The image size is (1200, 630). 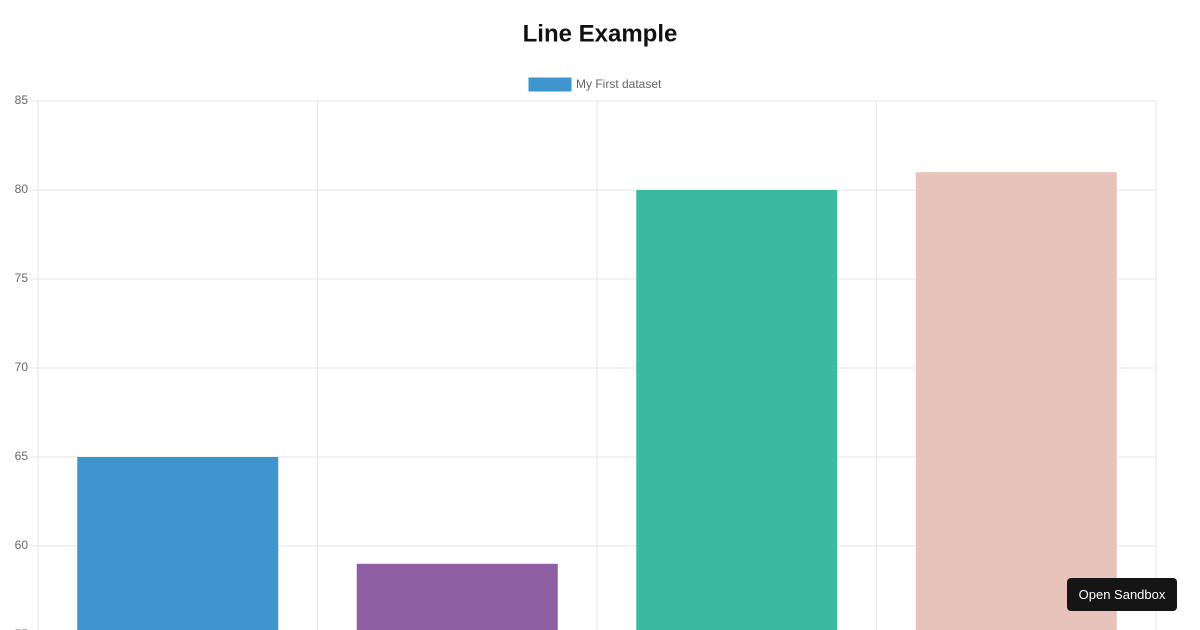 What do you see at coordinates (600, 33) in the screenshot?
I see `chart-title: Line Example` at bounding box center [600, 33].